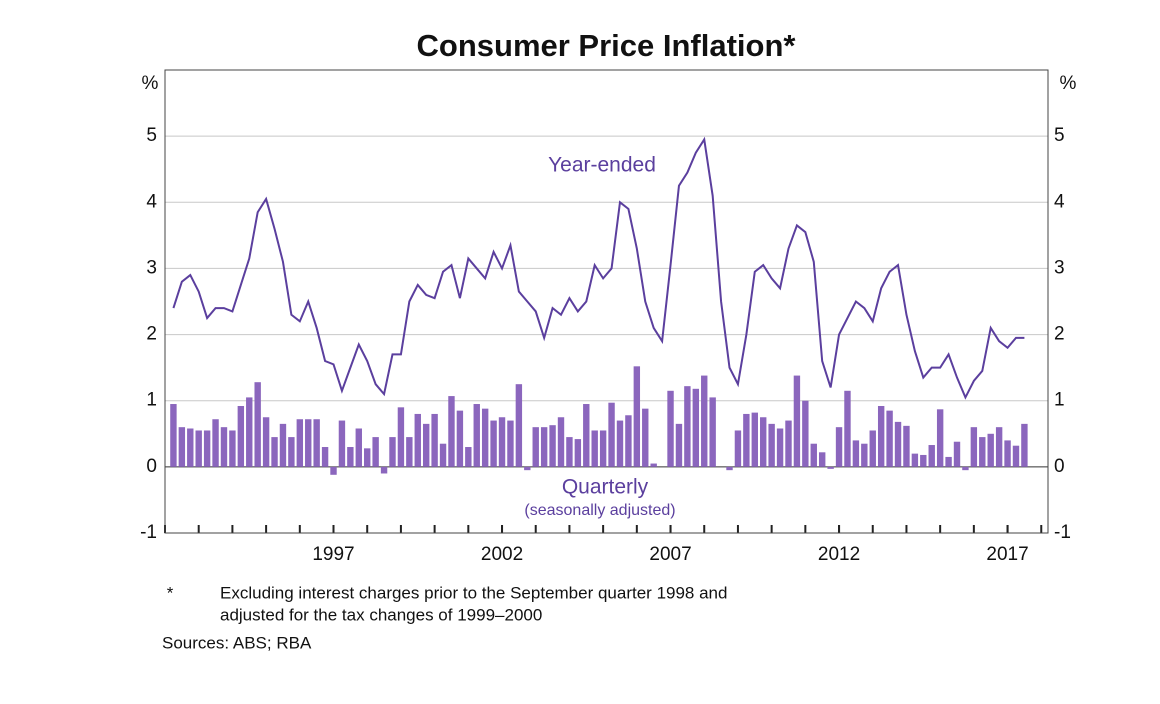  I want to click on y2-tick-label: 4, so click(1059, 201).